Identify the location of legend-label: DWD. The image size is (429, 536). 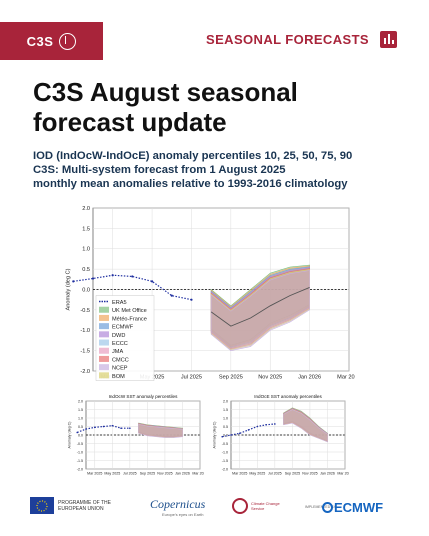
(118, 336).